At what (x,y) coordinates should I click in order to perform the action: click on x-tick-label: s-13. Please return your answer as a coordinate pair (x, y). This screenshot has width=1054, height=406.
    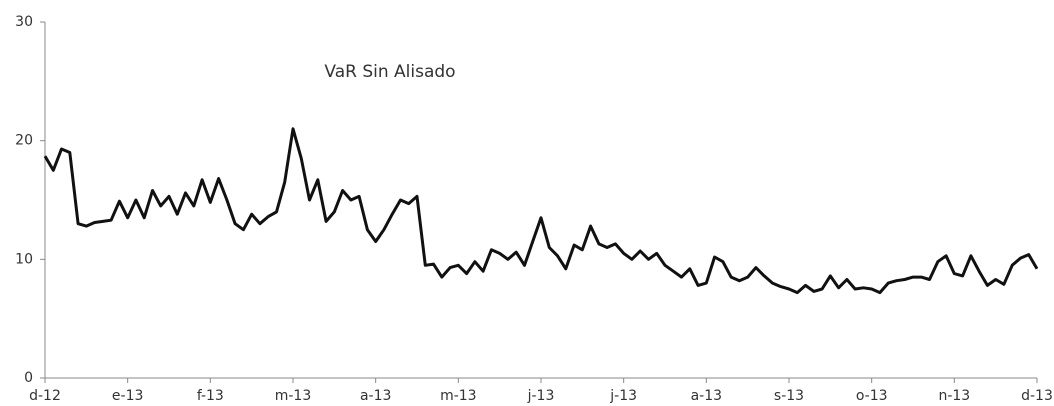
    Looking at the image, I should click on (789, 396).